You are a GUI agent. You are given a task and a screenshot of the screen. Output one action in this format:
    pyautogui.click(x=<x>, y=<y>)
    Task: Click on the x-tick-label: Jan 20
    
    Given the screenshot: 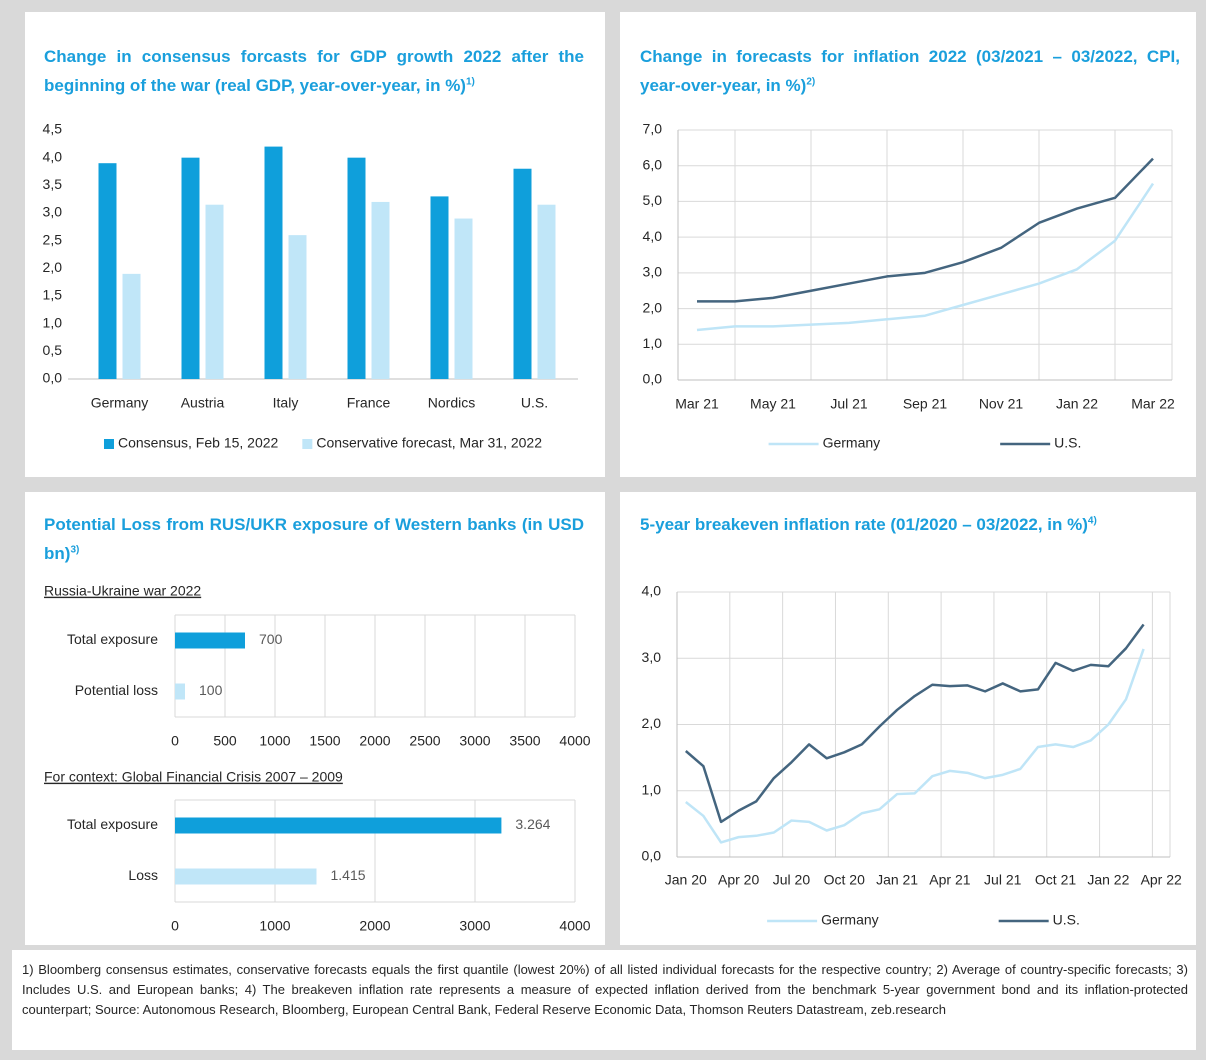 What is the action you would take?
    pyautogui.click(x=686, y=880)
    